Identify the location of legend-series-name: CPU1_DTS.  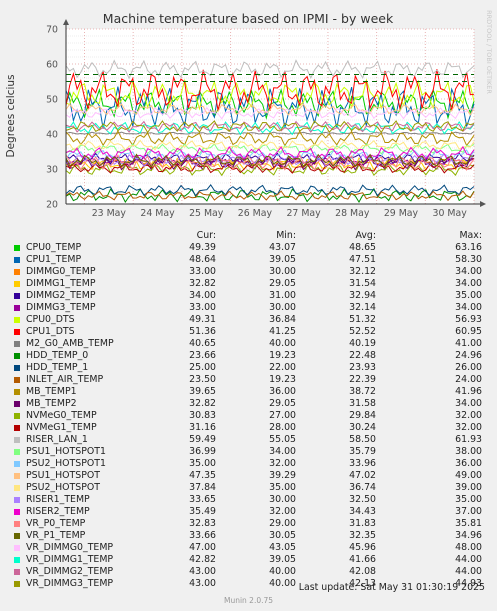
(50, 331).